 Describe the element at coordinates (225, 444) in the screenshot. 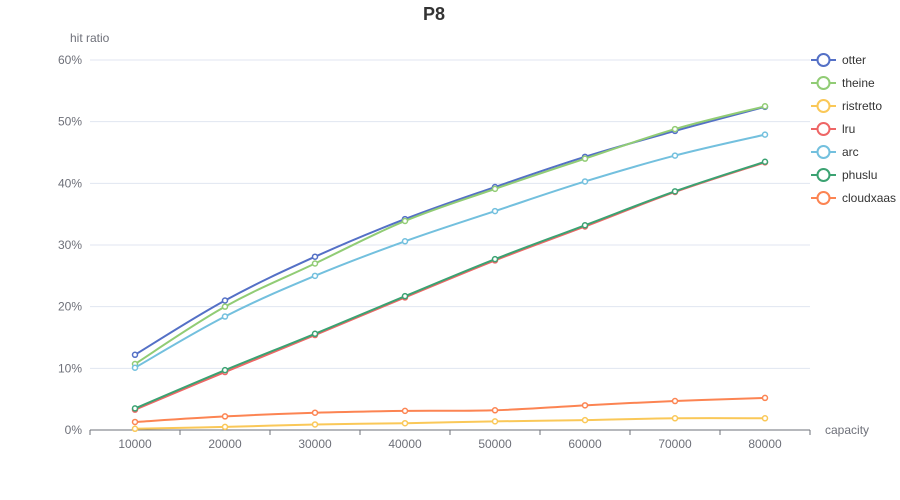

I see `x-tick-label: 20000` at that location.